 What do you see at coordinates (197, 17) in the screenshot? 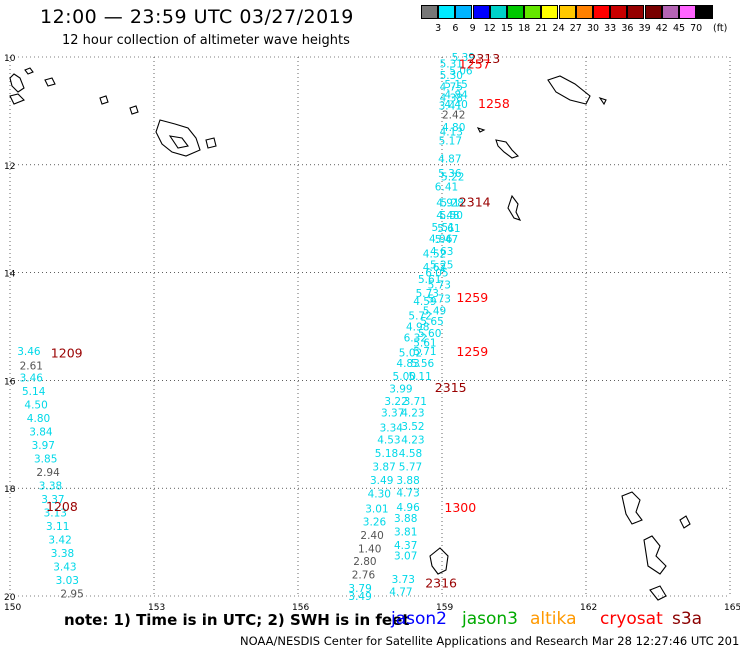
I see `map-title: 12:00 — 23:59 UTC 03/27/2019` at bounding box center [197, 17].